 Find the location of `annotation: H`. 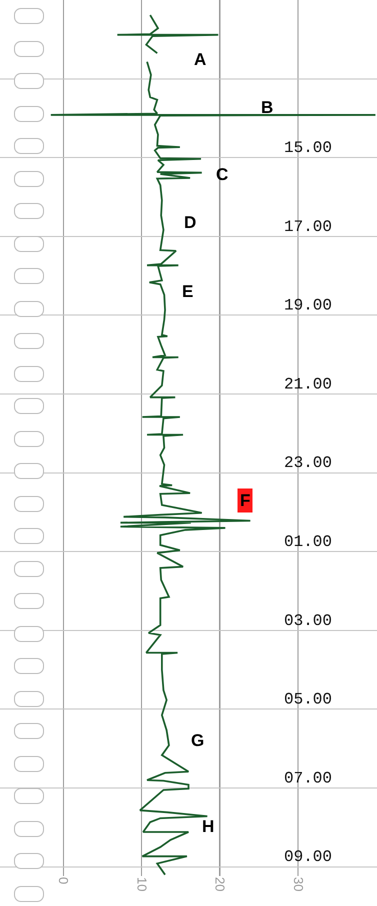

annotation: H is located at coordinates (208, 826).